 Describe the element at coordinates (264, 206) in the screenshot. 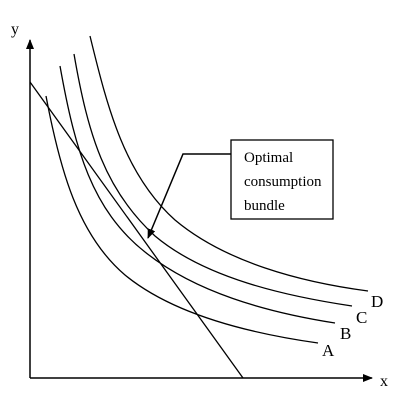

I see `callout-line-3: bundle` at that location.